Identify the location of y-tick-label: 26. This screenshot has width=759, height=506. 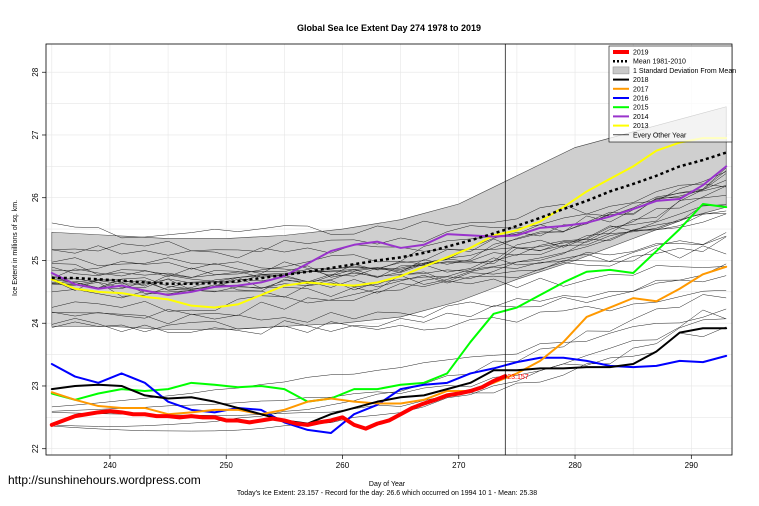
(35, 197).